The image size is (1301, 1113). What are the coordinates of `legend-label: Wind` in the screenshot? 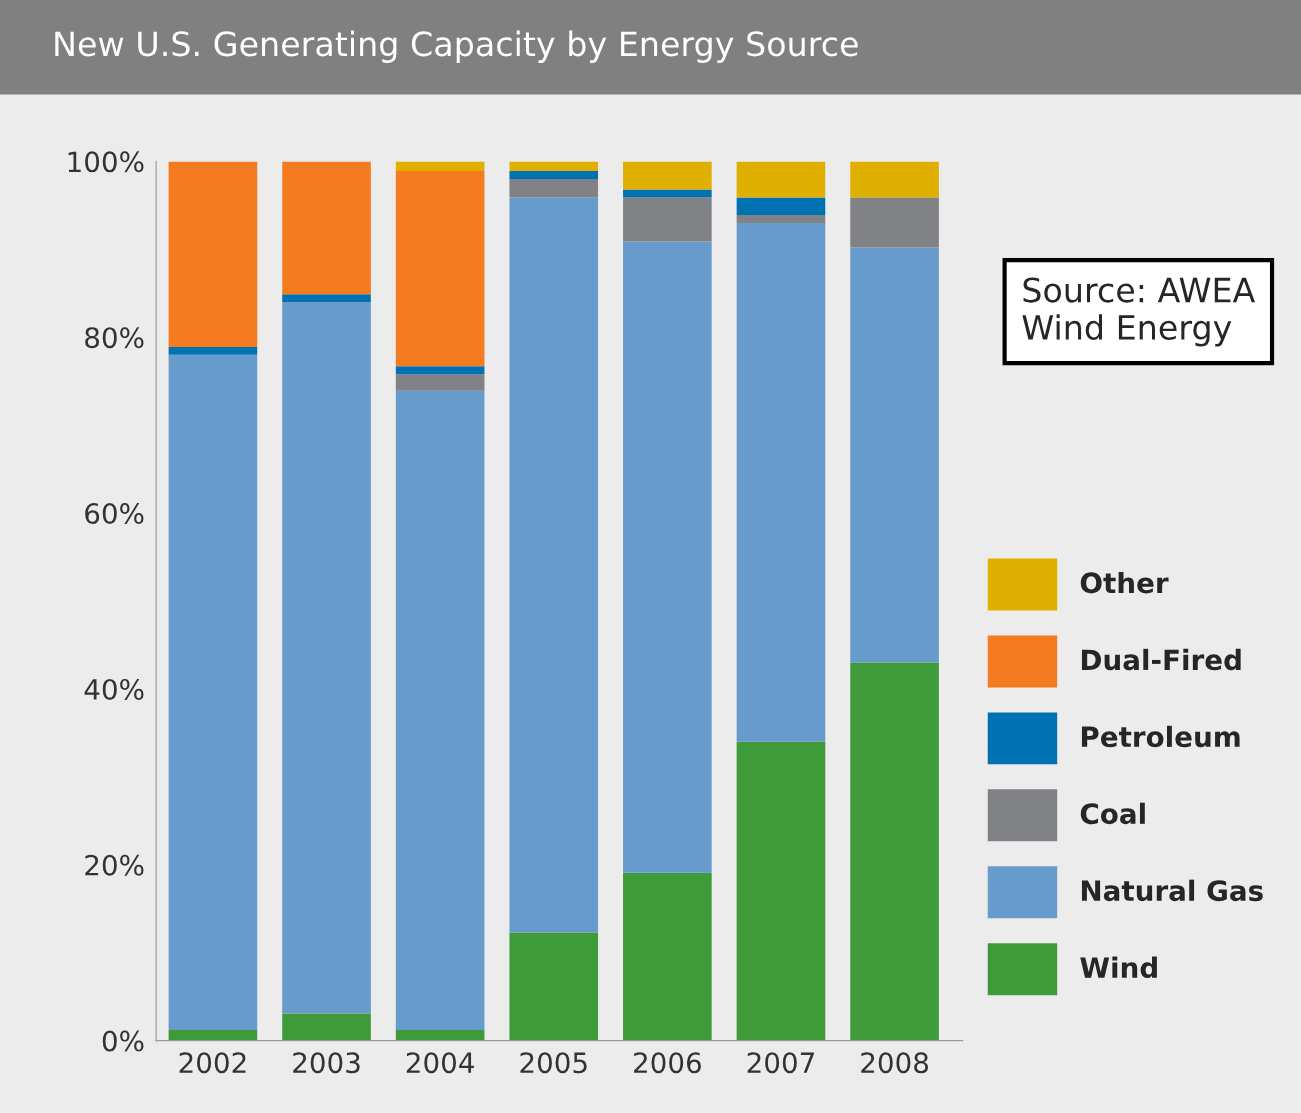 It's located at (1118, 967).